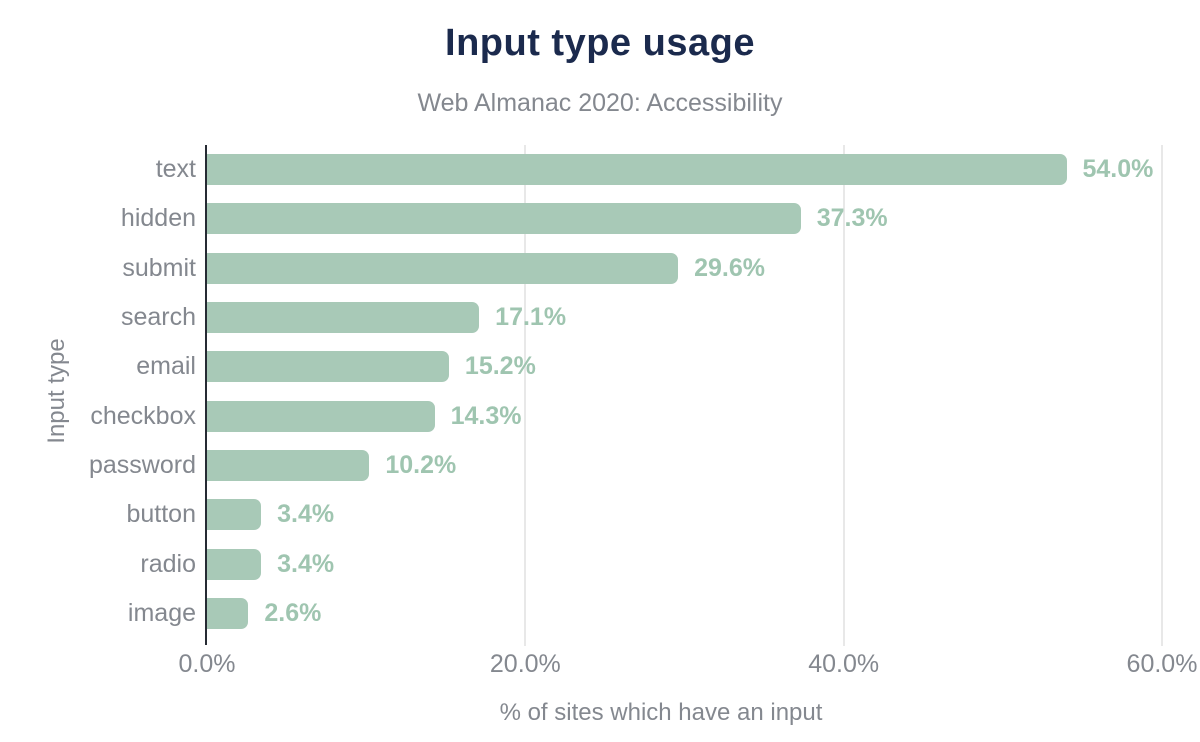  What do you see at coordinates (688, 665) in the screenshot?
I see `x-axis-ticks: 0.0% 20.0% 40.0% 60.0%` at bounding box center [688, 665].